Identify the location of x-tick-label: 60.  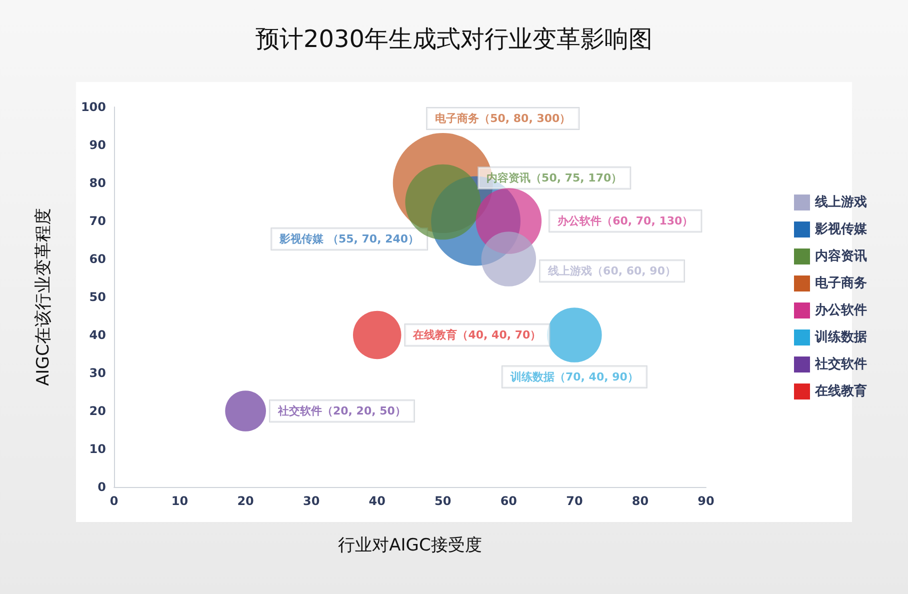
(509, 501).